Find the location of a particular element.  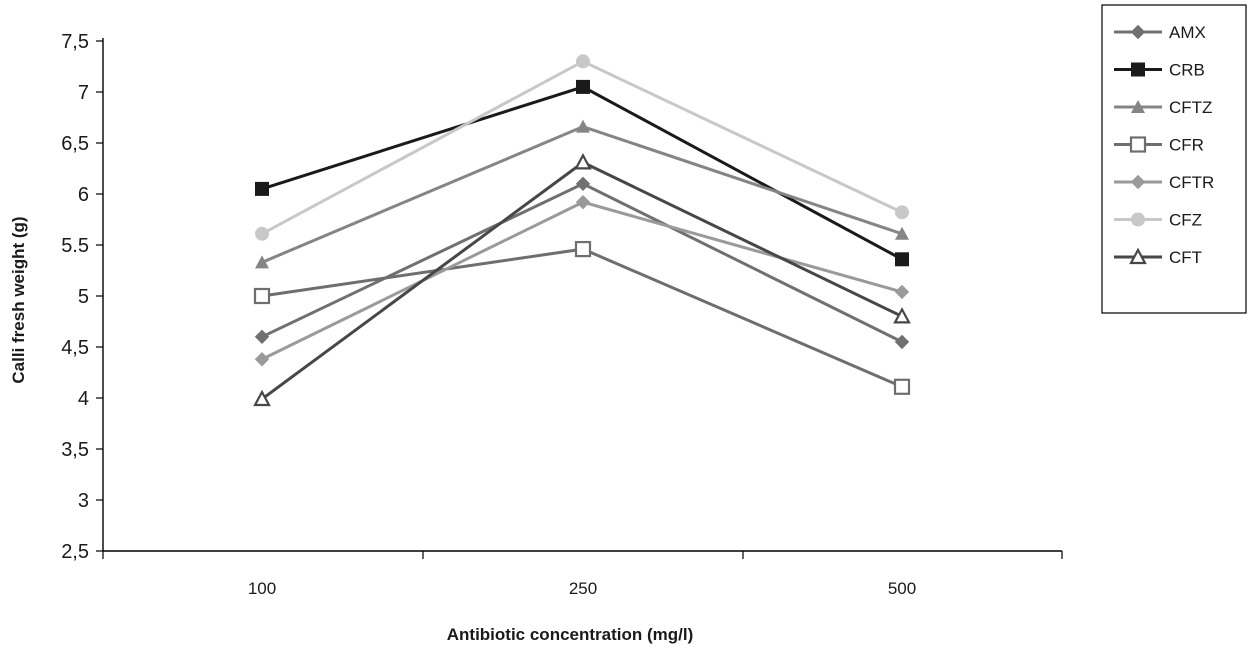

x-tick-label: 250 is located at coordinates (583, 588).